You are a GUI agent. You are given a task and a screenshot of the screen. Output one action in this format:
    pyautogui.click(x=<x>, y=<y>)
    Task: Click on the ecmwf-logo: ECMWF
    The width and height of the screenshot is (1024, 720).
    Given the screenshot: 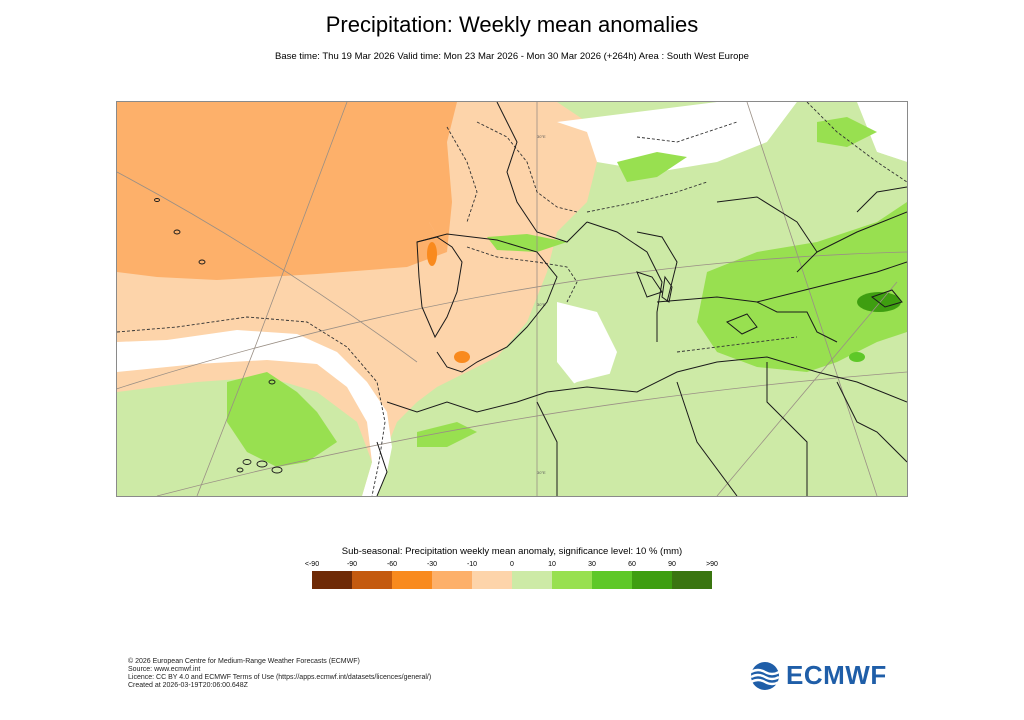 What is the action you would take?
    pyautogui.click(x=817, y=675)
    